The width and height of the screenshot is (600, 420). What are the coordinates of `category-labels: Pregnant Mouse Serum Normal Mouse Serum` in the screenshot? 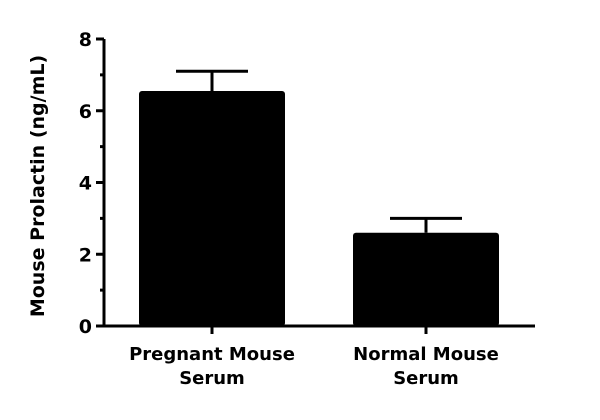 It's located at (314, 366).